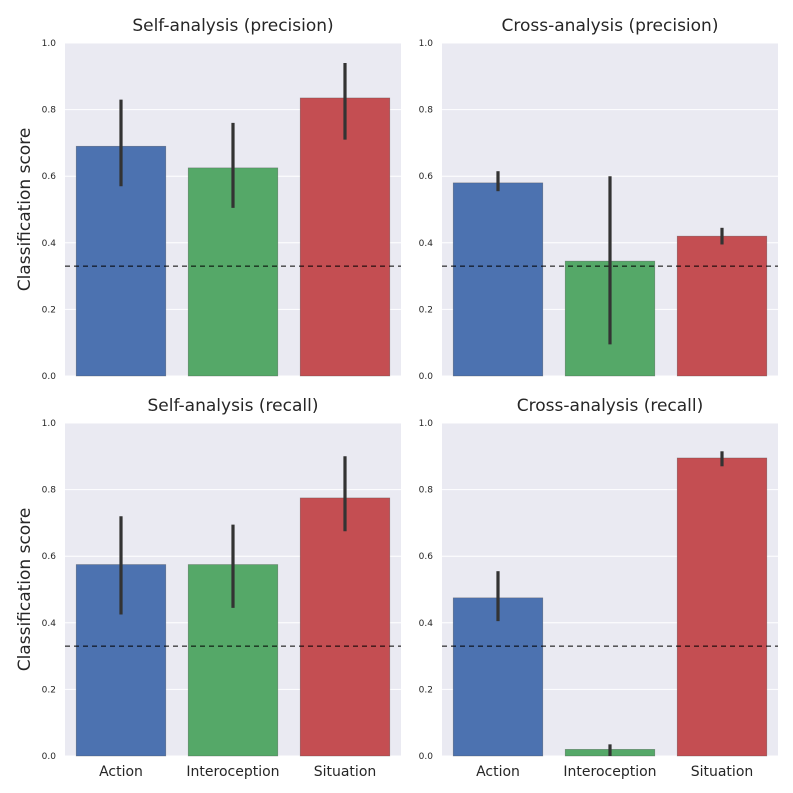  Describe the element at coordinates (610, 26) in the screenshot. I see `chart-title: Cross-analysis (precision)` at that location.